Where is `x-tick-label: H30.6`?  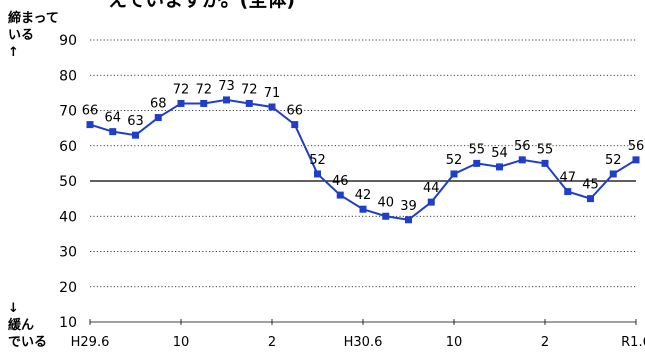 x-tick-label: H30.6 is located at coordinates (363, 342).